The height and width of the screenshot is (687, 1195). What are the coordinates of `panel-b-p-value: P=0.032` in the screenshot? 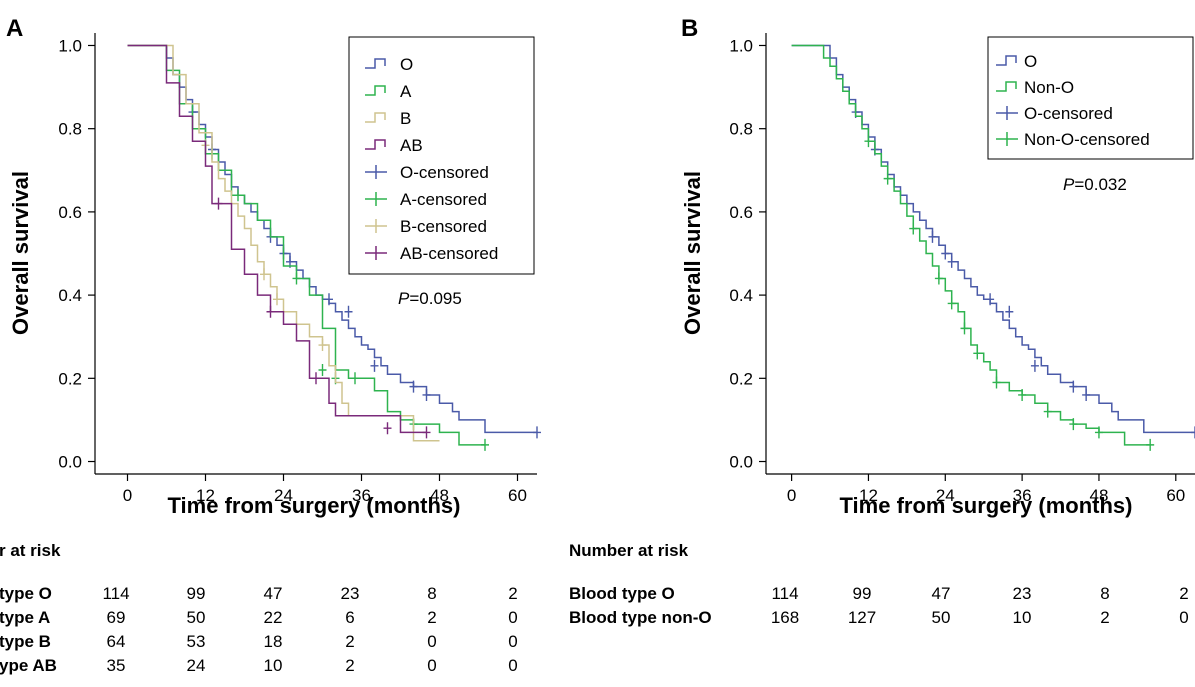 It's located at (1095, 184).